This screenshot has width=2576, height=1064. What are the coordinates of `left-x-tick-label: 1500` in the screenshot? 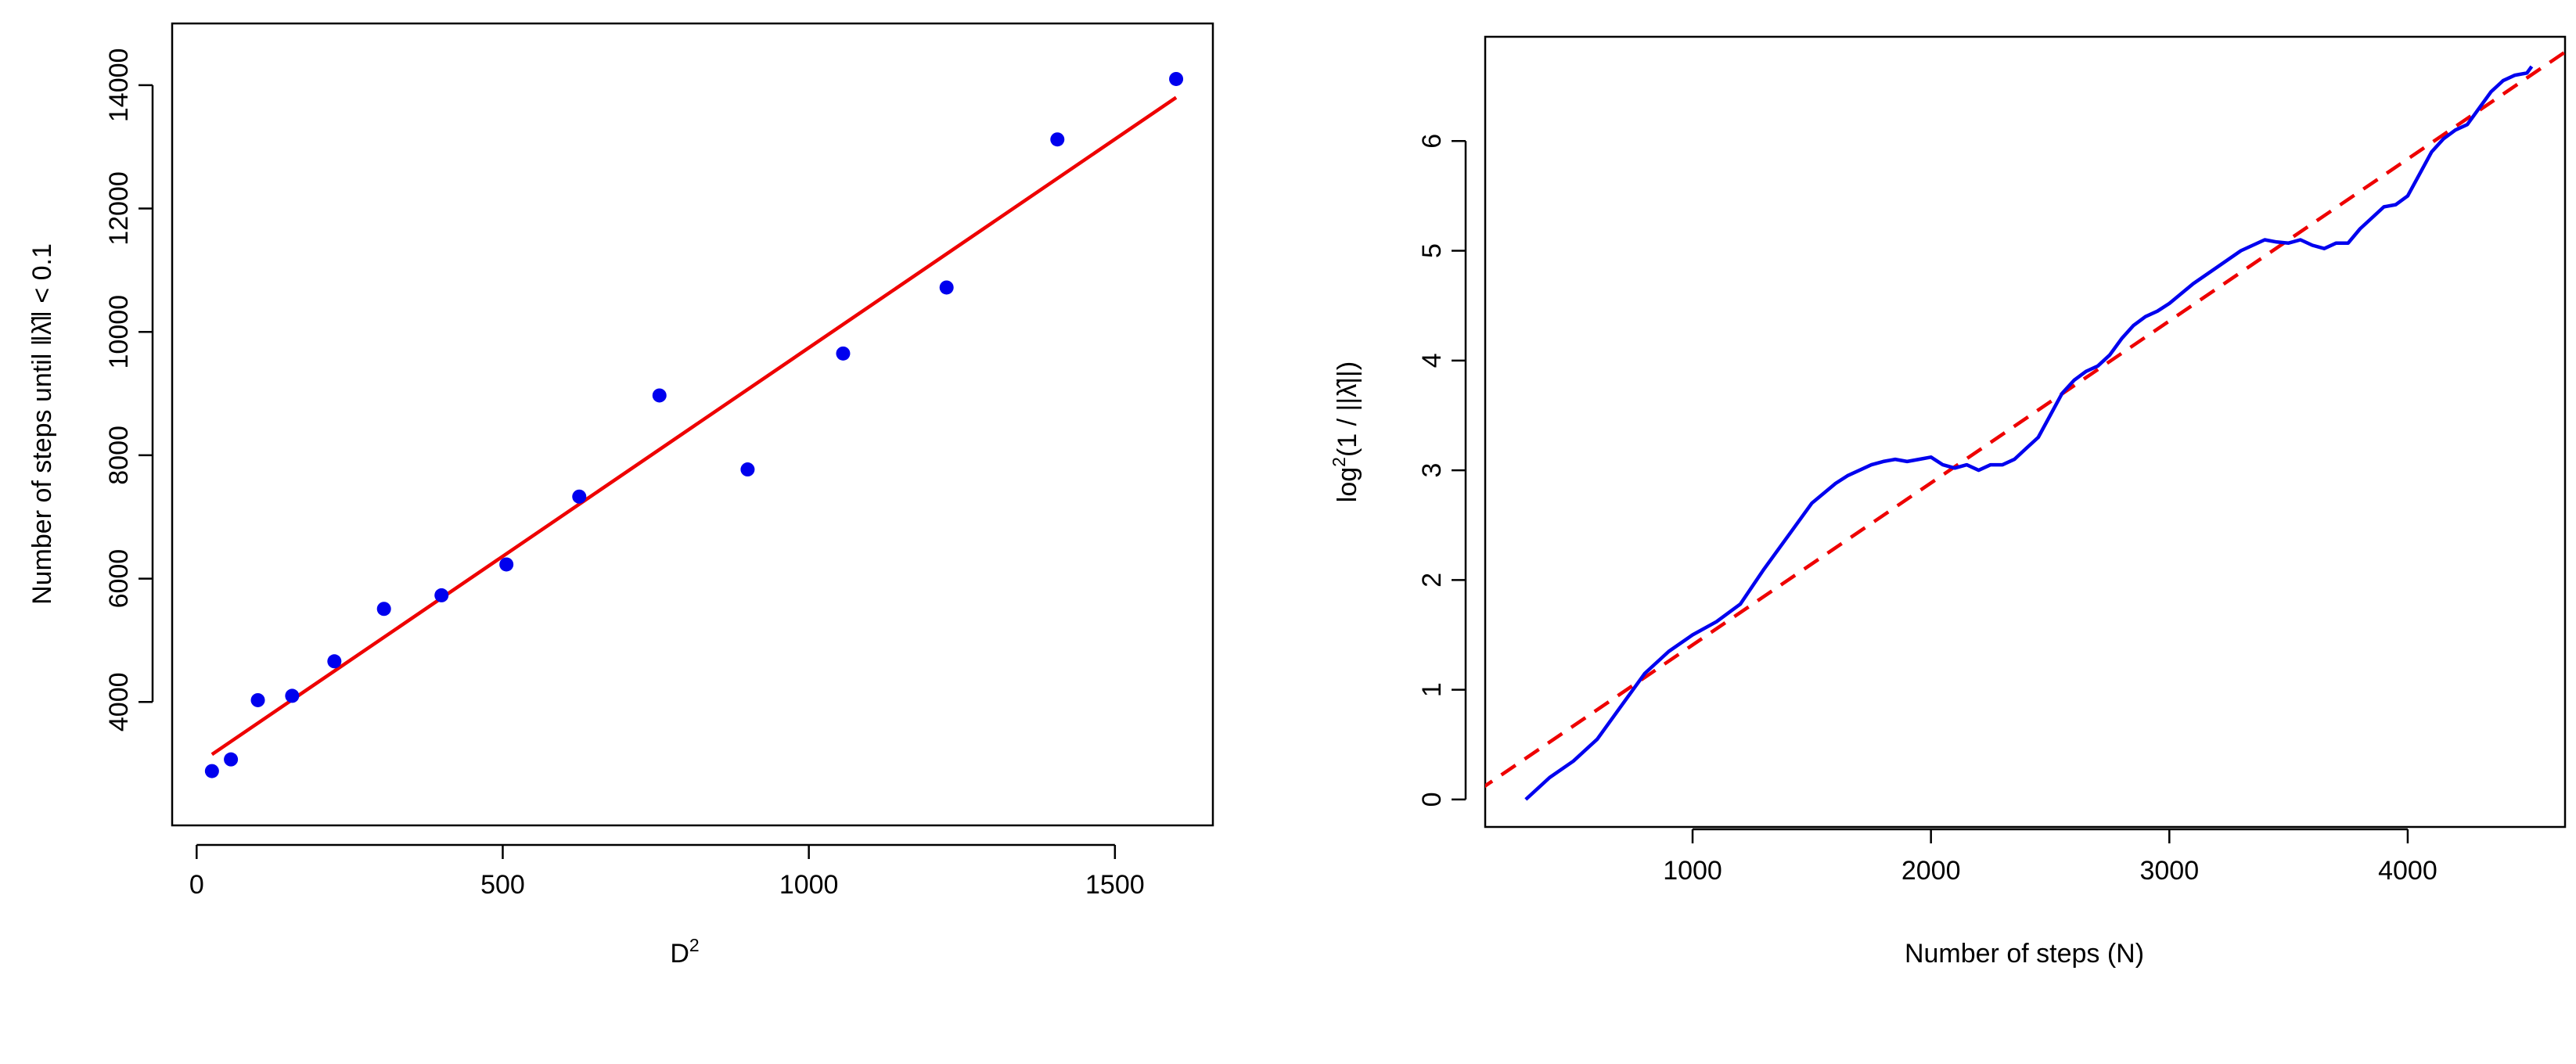 It's located at (1115, 885).